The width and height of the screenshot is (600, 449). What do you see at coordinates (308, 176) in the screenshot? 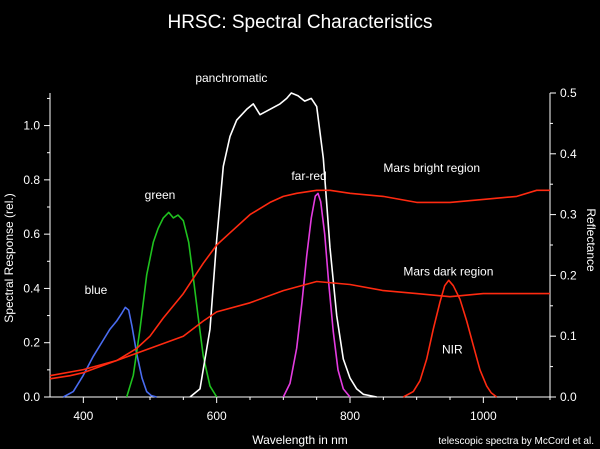
I see `series-label-far-red: far-red` at bounding box center [308, 176].